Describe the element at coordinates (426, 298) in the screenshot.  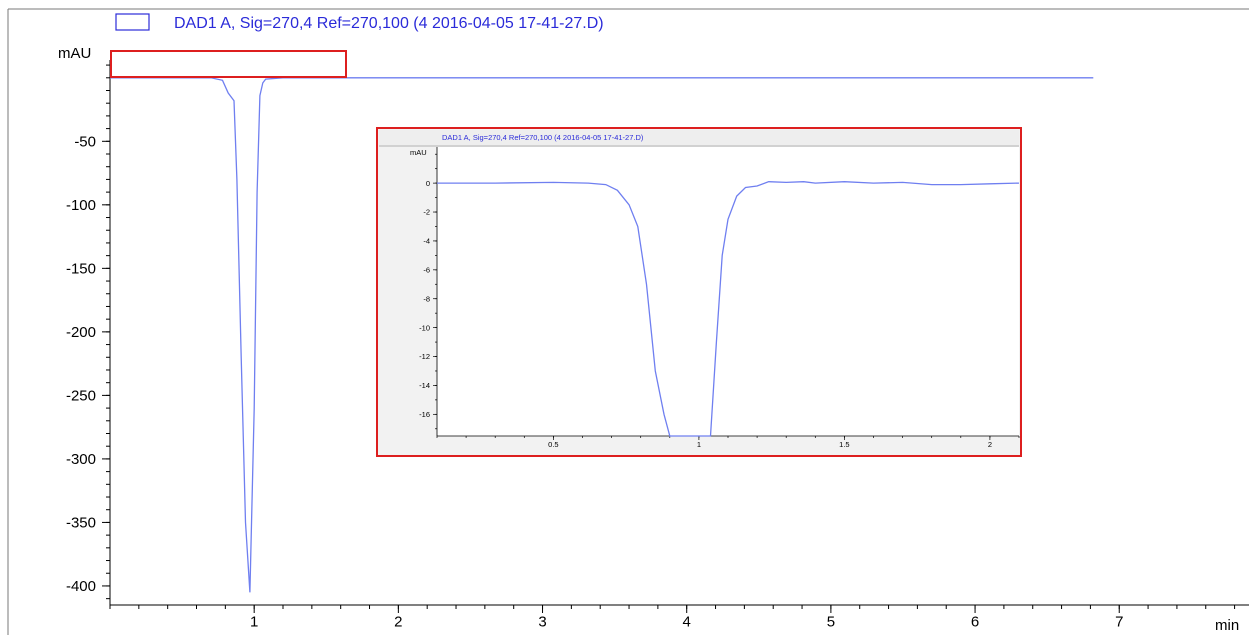
I see `y-tick-label: -8` at that location.